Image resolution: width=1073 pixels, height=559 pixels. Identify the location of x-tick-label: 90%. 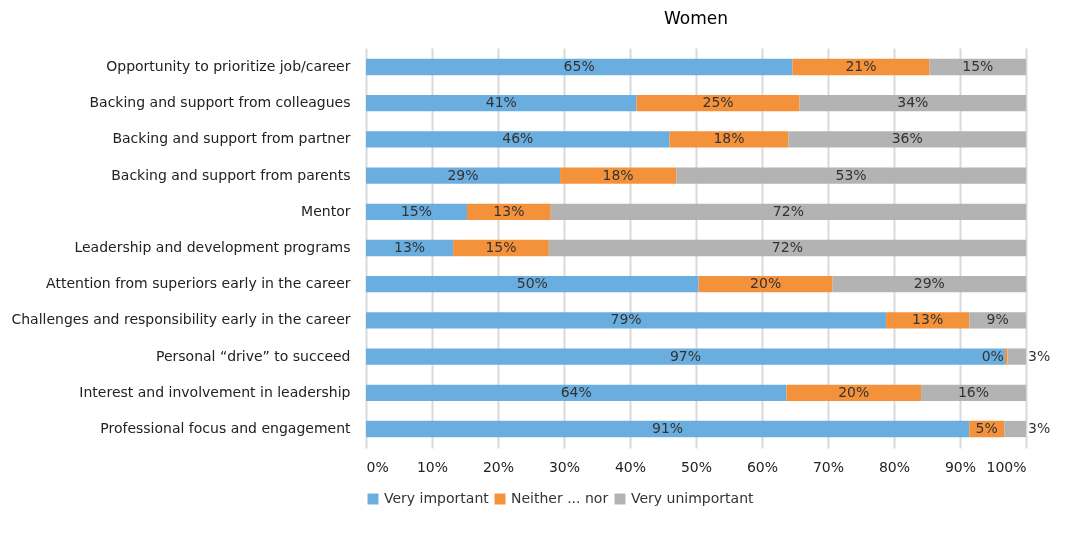
(960, 466).